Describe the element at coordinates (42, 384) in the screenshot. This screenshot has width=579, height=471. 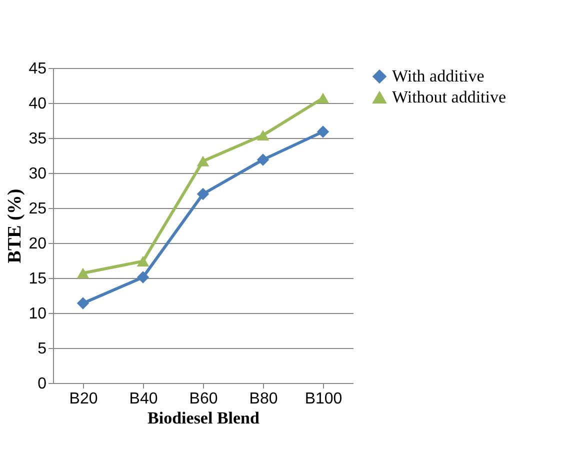
I see `y-tick-label: 0` at that location.